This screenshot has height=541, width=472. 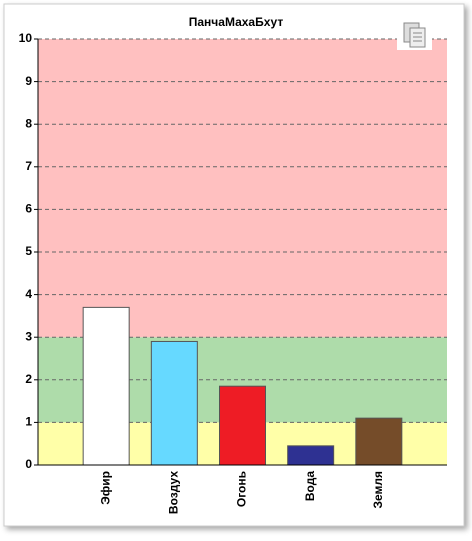 I want to click on y-tick-label: 1, so click(x=28, y=422).